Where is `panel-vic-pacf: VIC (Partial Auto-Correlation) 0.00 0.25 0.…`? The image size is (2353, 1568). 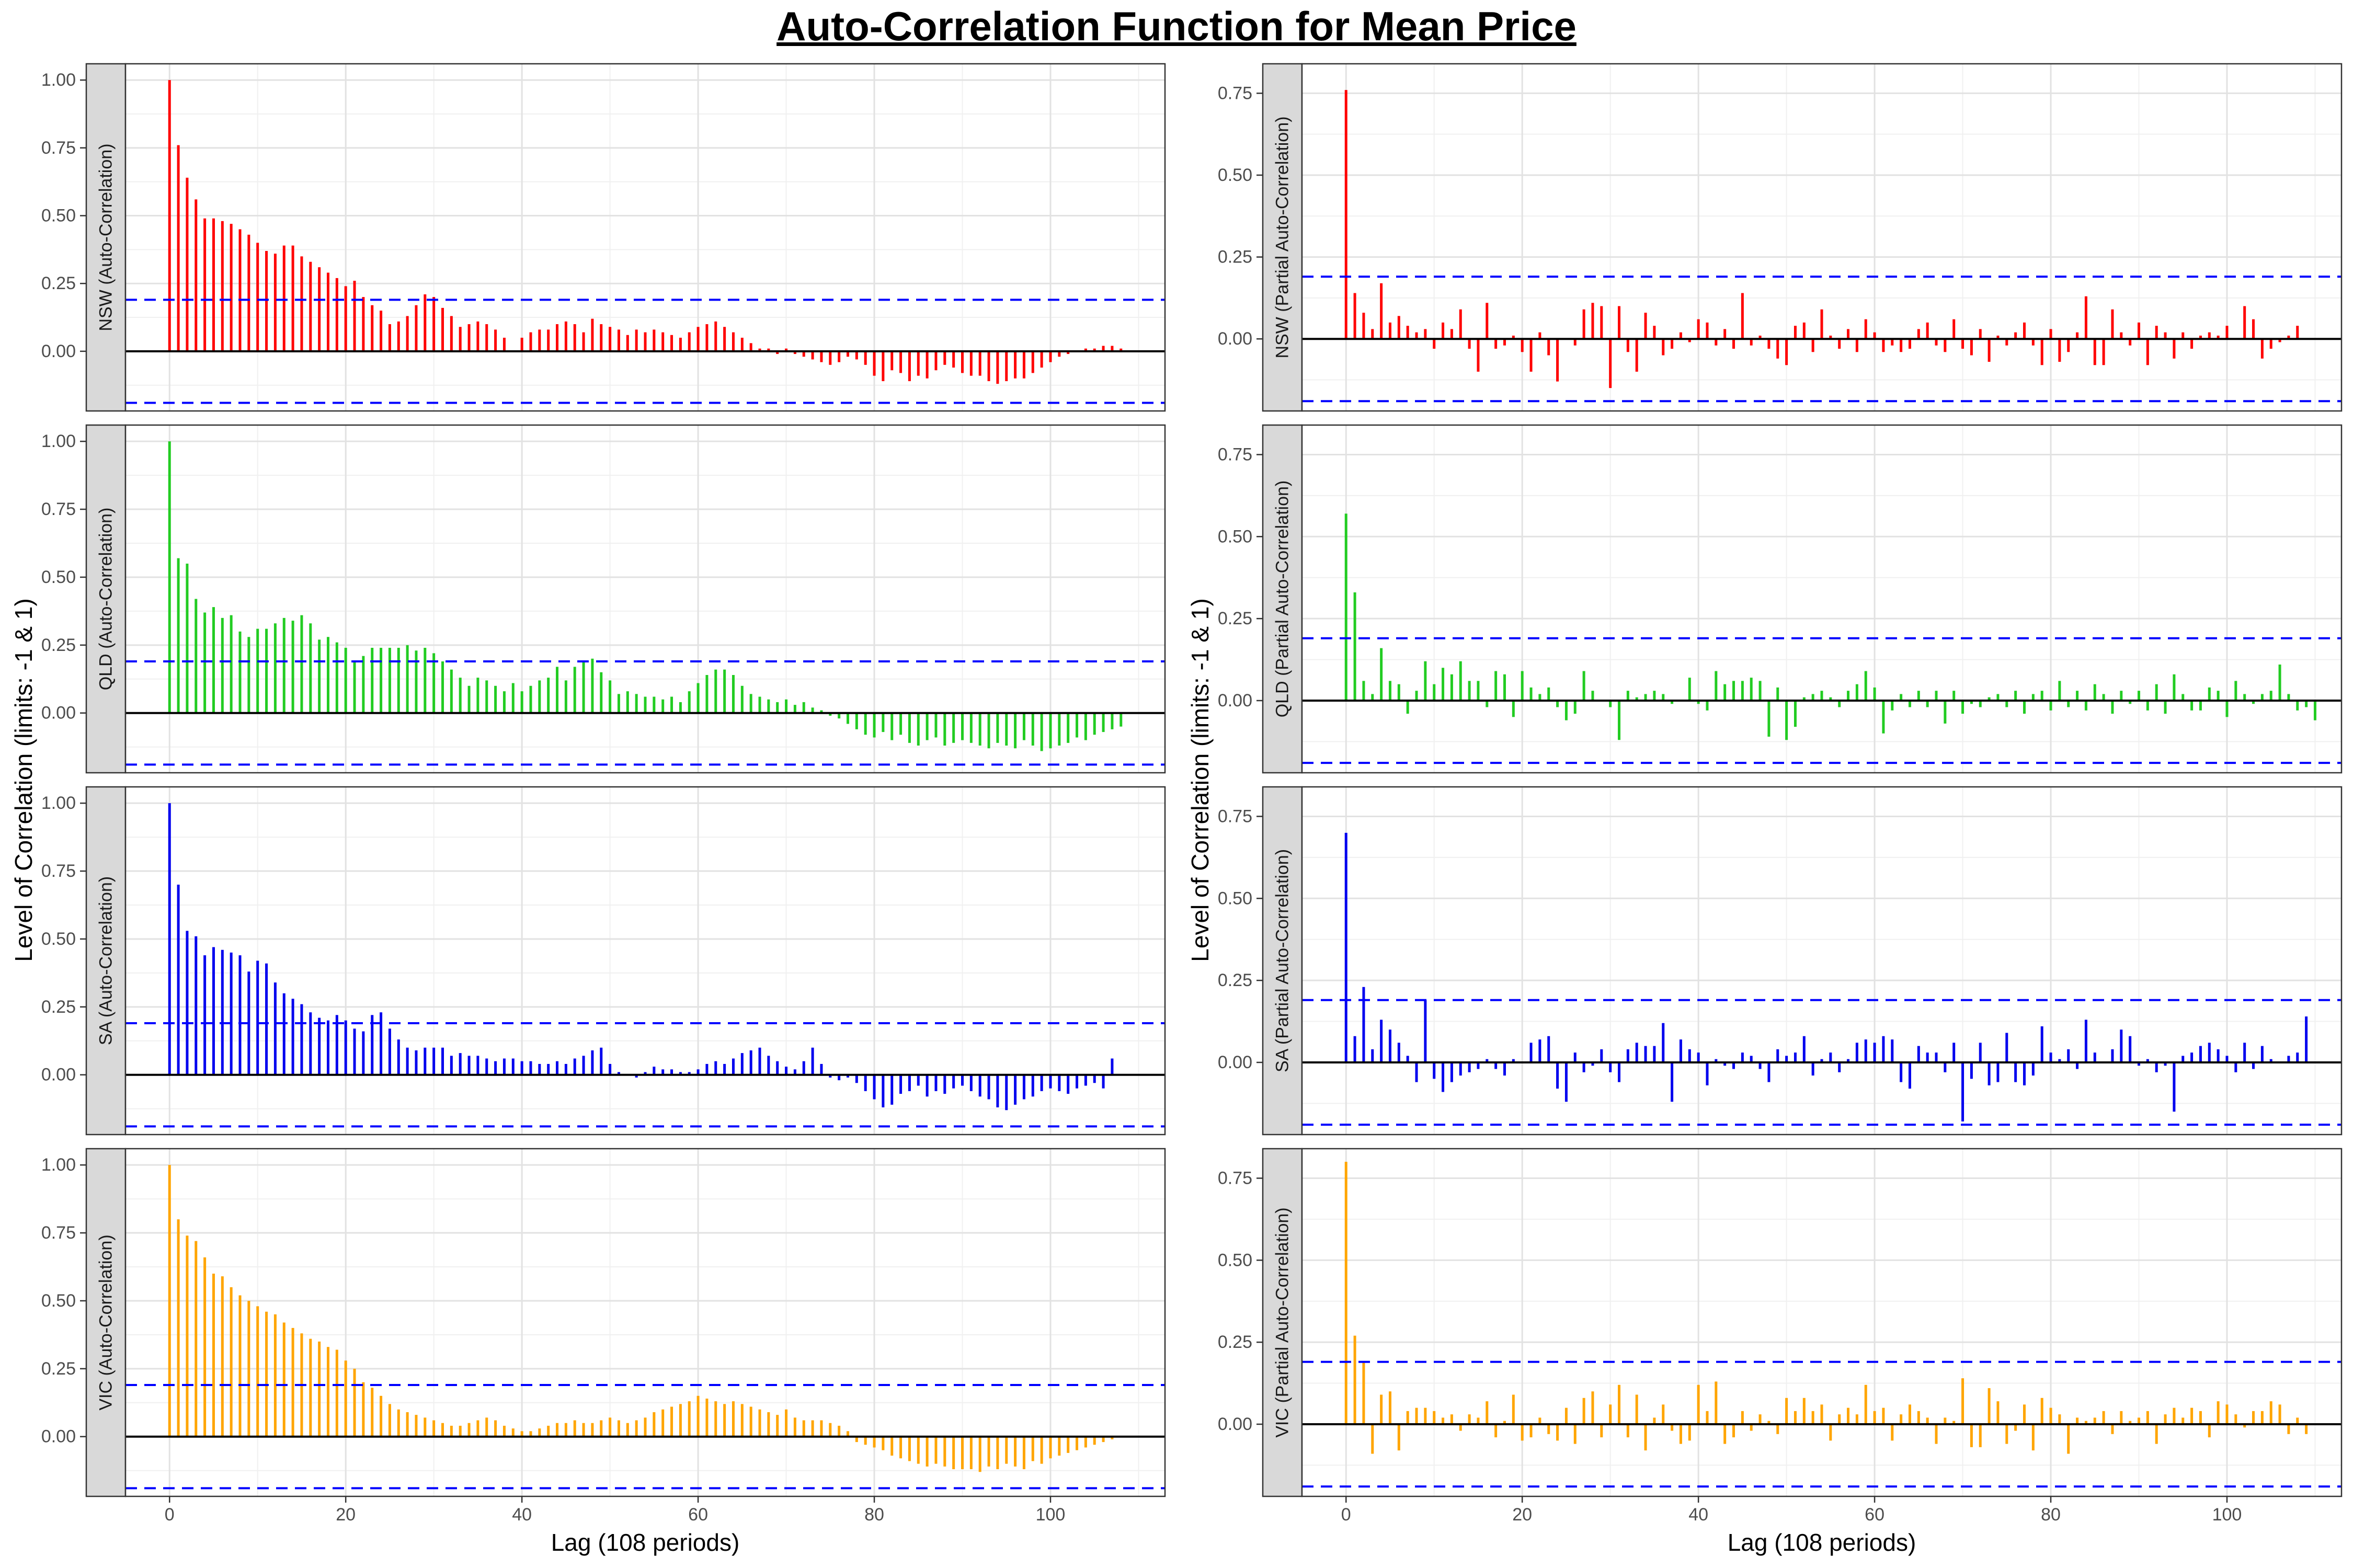
panel-vic-pacf: VIC (Partial Auto-Correlation) 0.00 0.25 0.… is located at coordinates (1780, 1336).